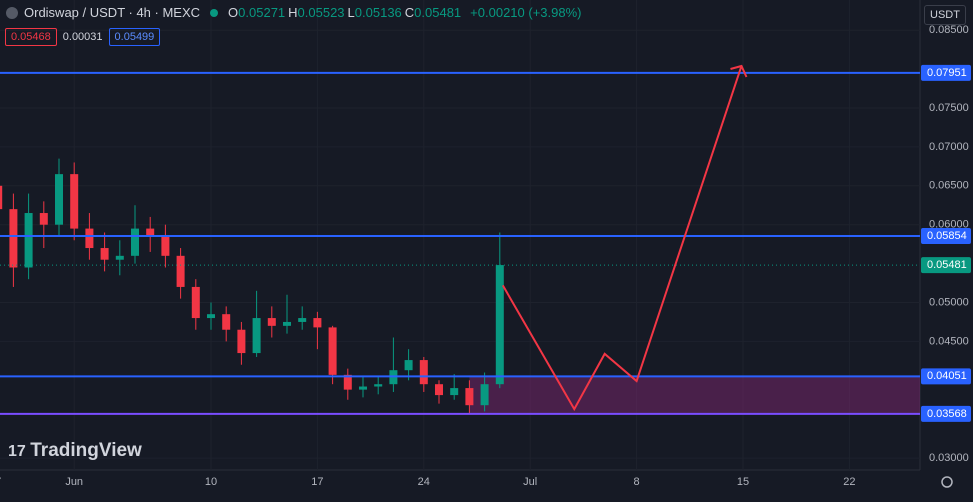  I want to click on symbol-icon, so click(12, 12).